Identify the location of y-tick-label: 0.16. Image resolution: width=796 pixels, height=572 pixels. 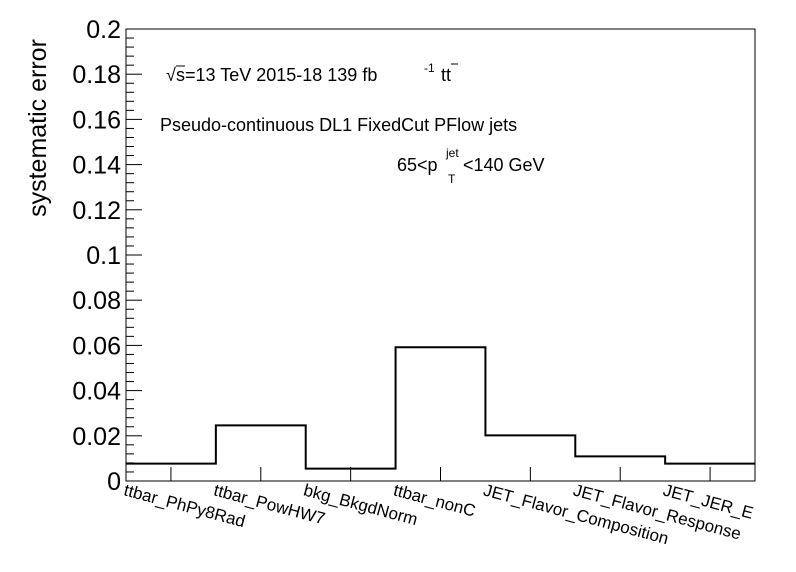
(96, 120).